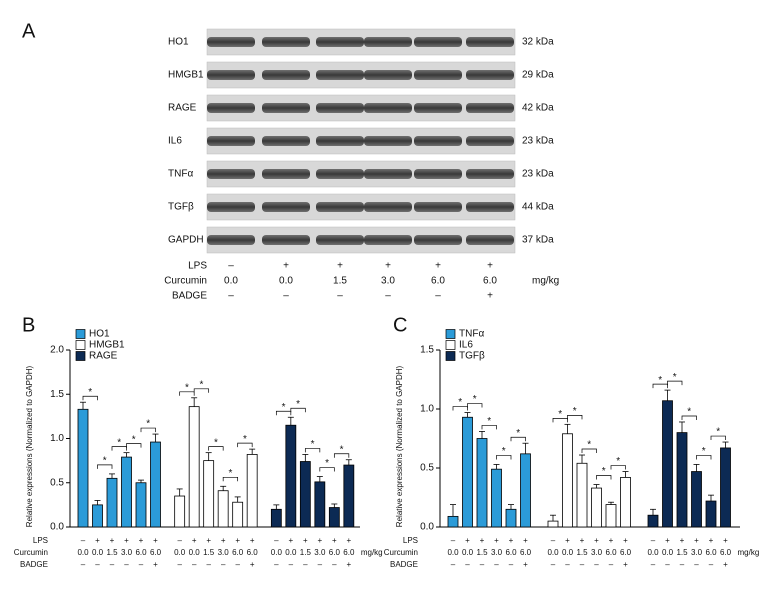 The height and width of the screenshot is (600, 780). What do you see at coordinates (57, 350) in the screenshot?
I see `y-tick-label: 2.0` at bounding box center [57, 350].